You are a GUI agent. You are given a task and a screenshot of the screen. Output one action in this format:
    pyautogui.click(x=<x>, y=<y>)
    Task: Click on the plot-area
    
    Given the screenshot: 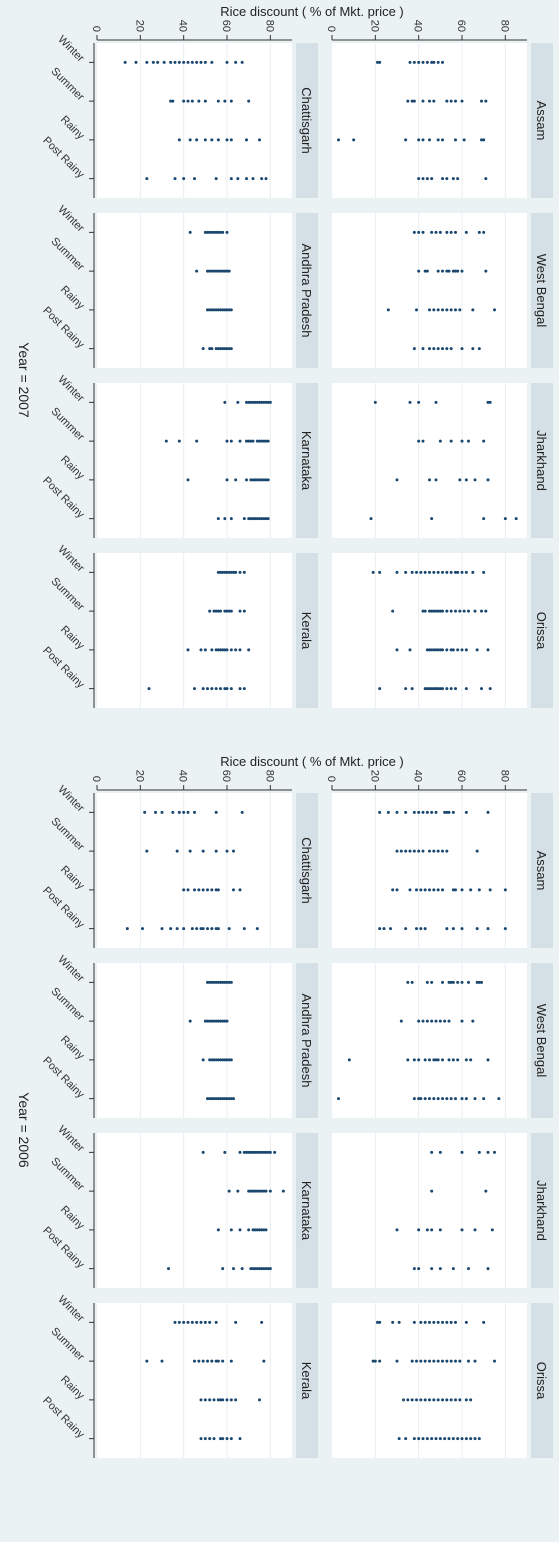 What is the action you would take?
    pyautogui.click(x=194, y=1040)
    